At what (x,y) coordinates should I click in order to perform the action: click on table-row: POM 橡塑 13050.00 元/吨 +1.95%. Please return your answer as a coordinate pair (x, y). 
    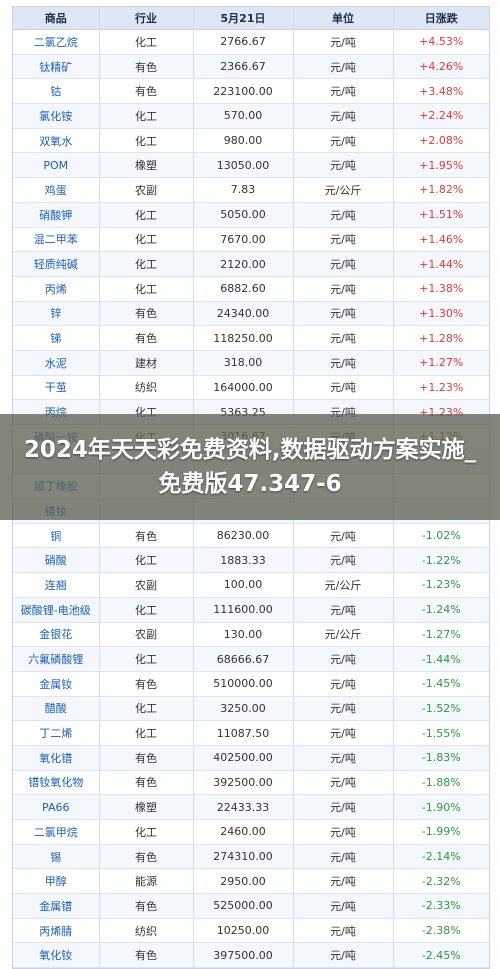
    Looking at the image, I should click on (251, 165).